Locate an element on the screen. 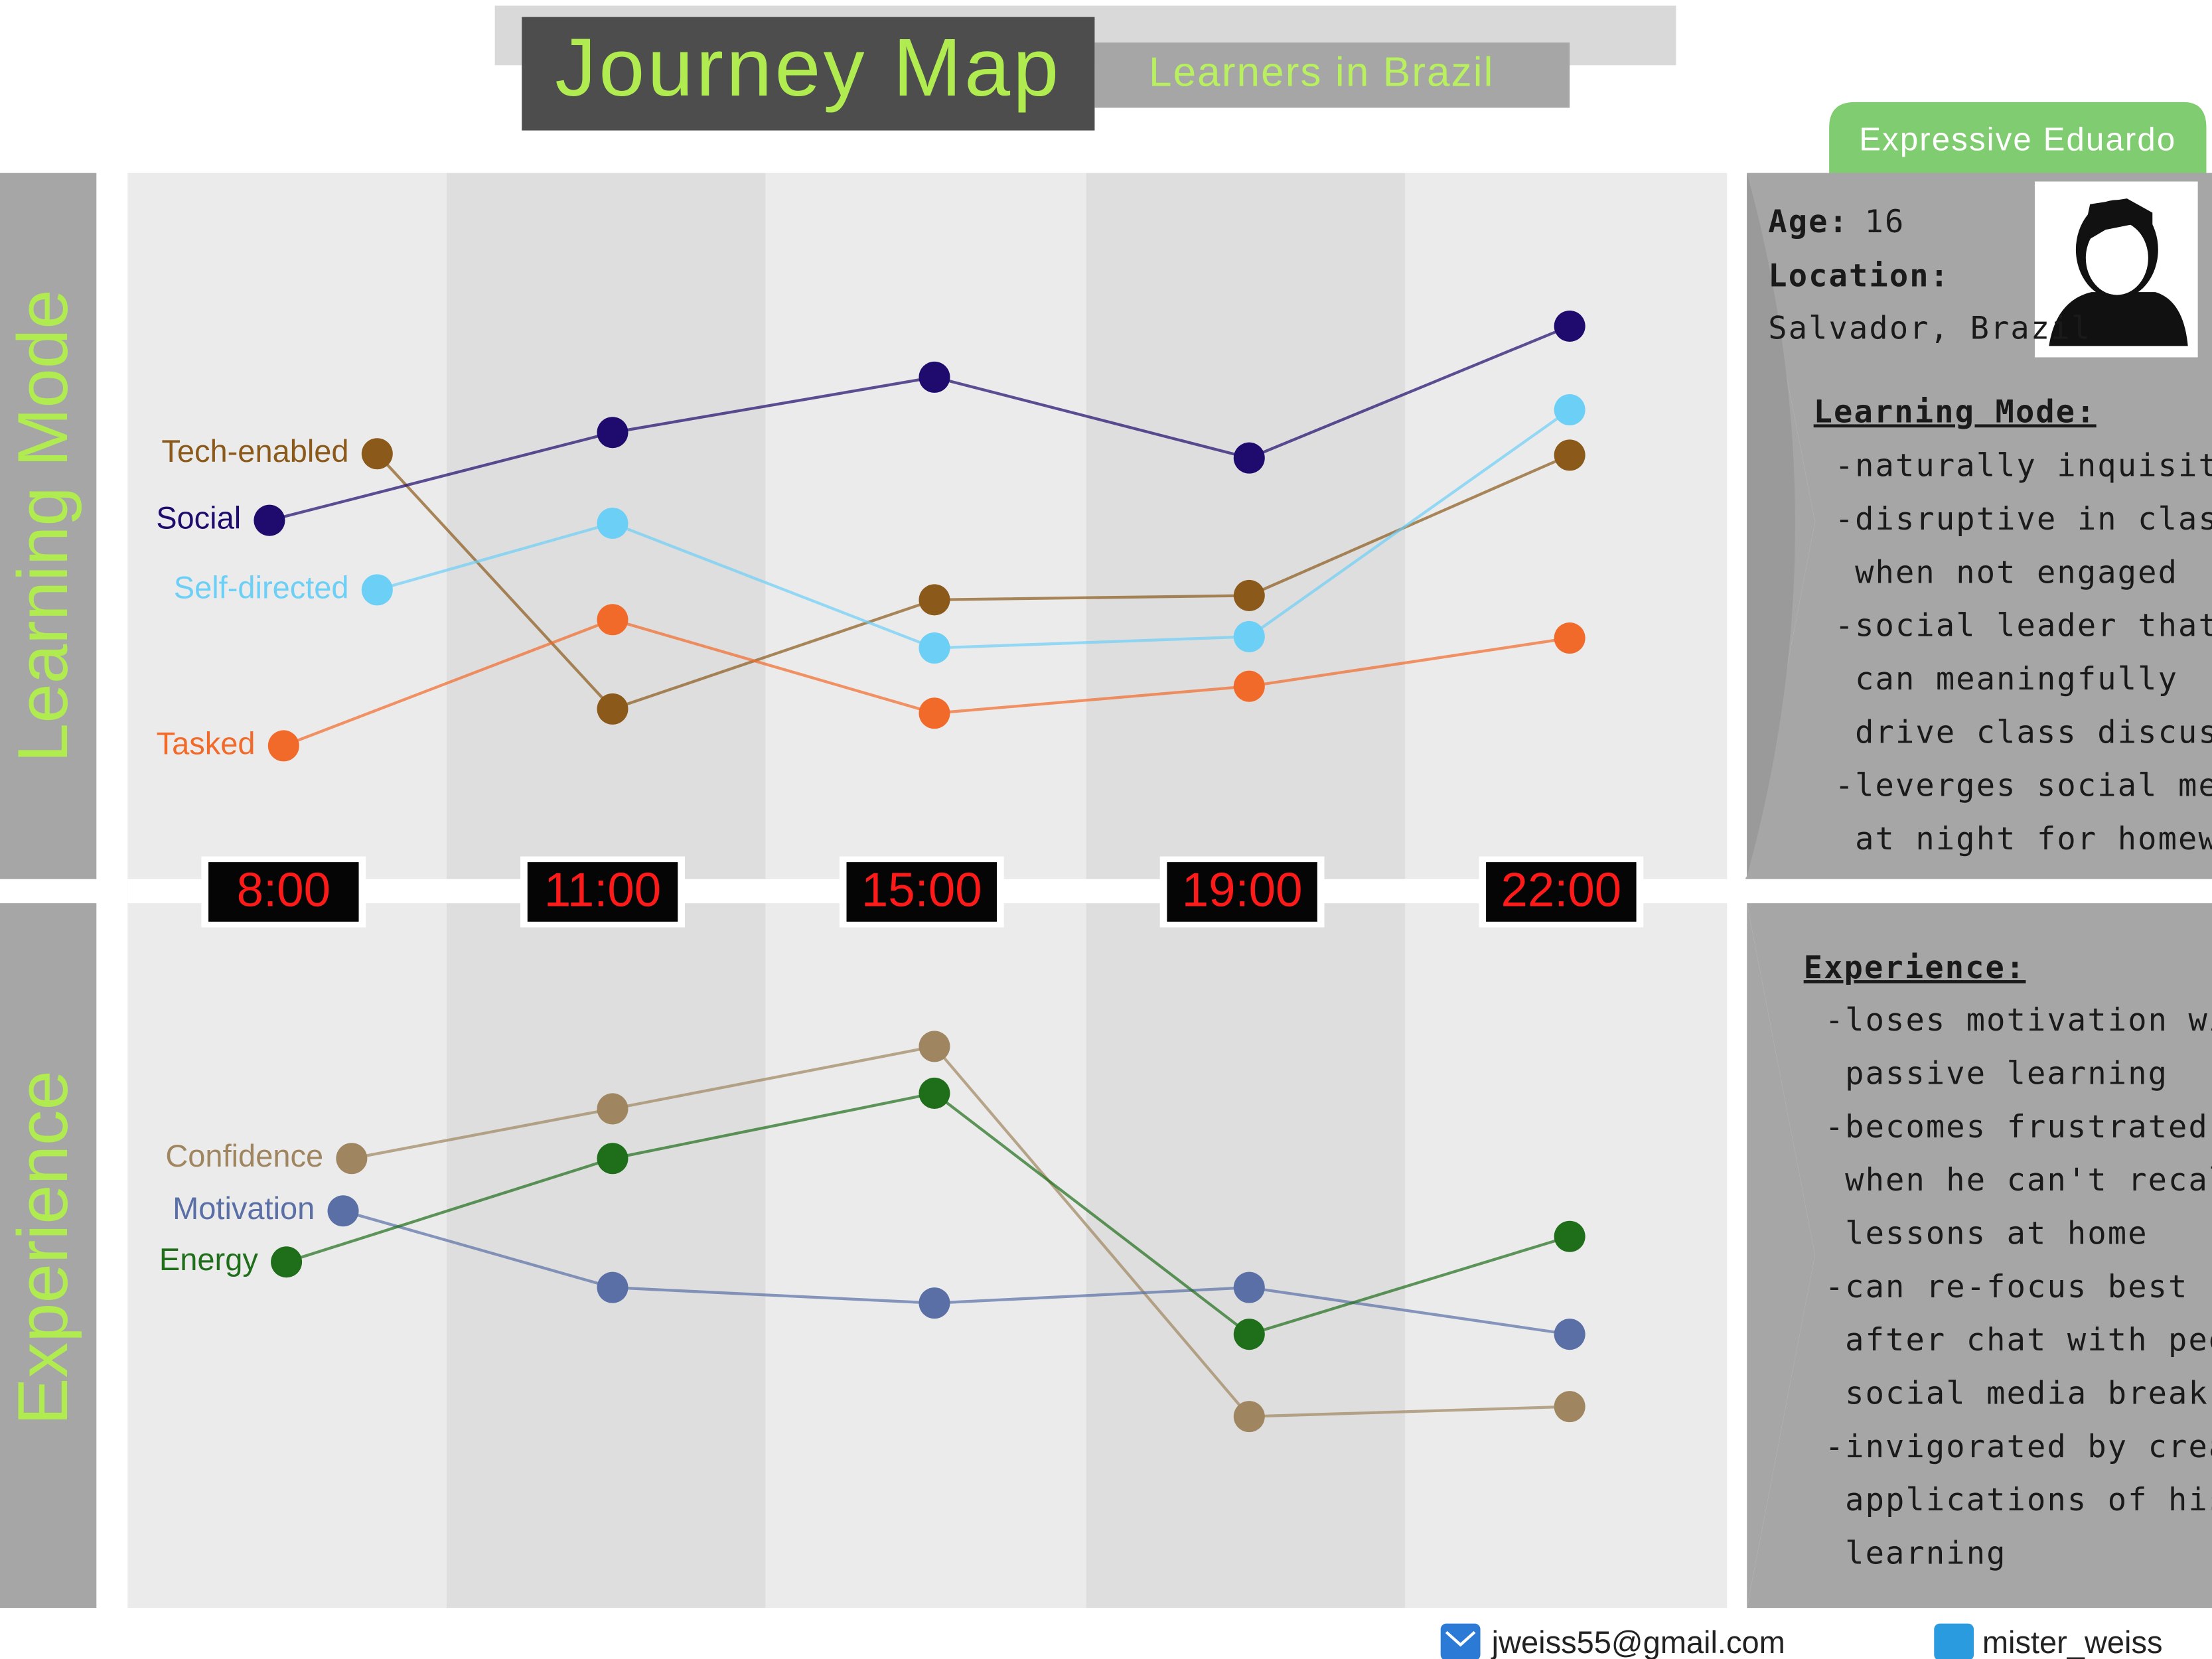 Image resolution: width=2212 pixels, height=1659 pixels. profile-line: -becomes frustrated is located at coordinates (2017, 1127).